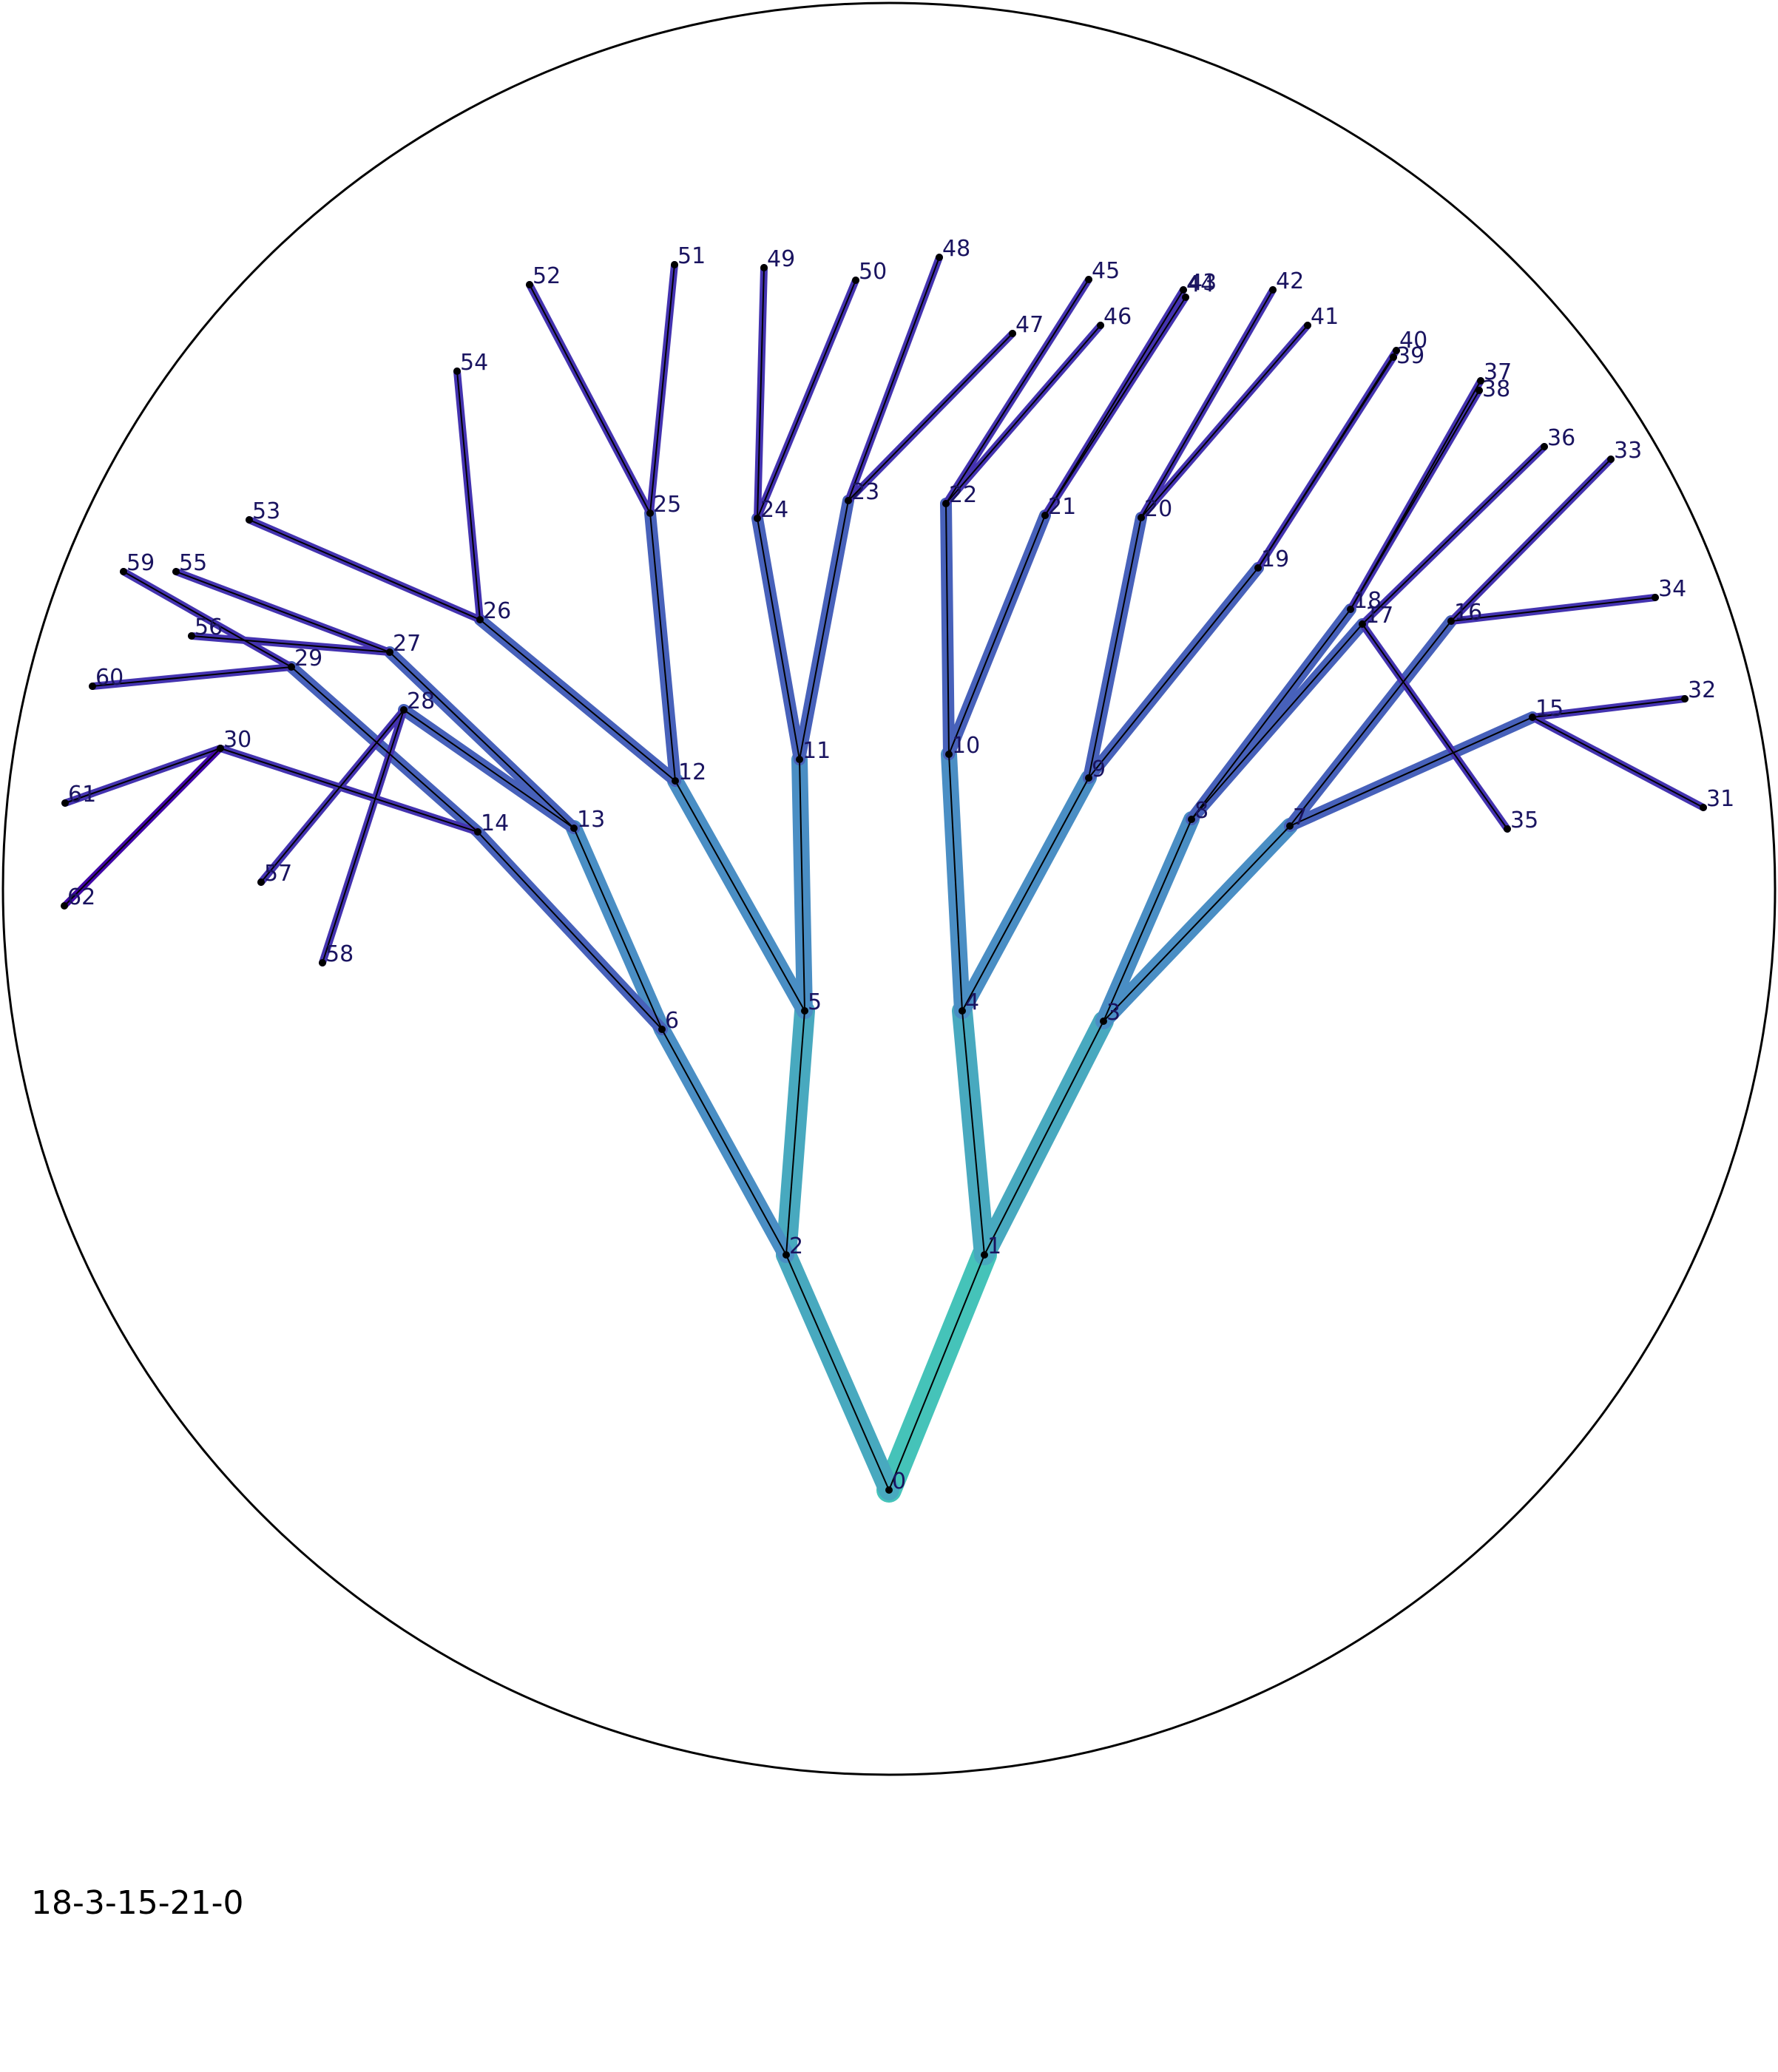 Image resolution: width=1778 pixels, height=2072 pixels. What do you see at coordinates (495, 823) in the screenshot?
I see `node-label-14: 14` at bounding box center [495, 823].